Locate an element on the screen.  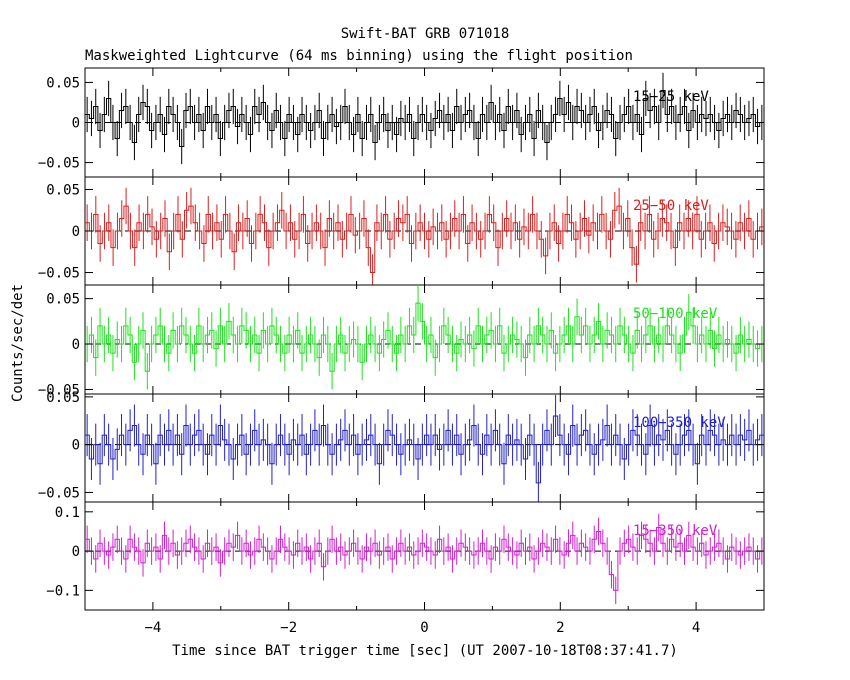
y-tick-label: 0.1 is located at coordinates (67, 513).